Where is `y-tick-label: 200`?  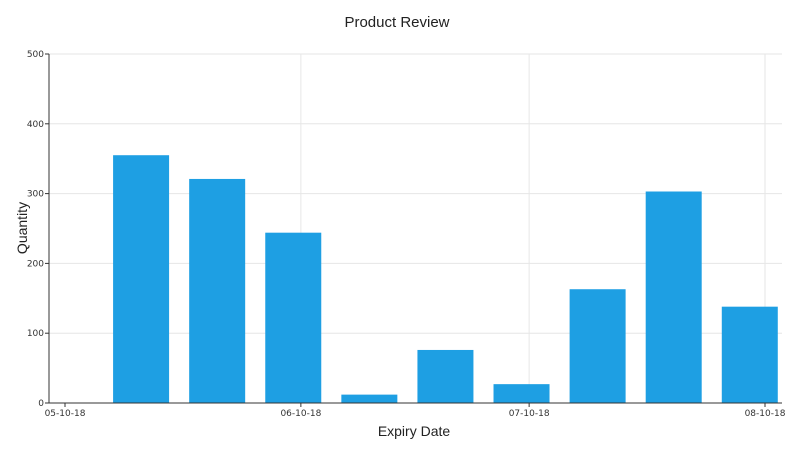 y-tick-label: 200 is located at coordinates (35, 264).